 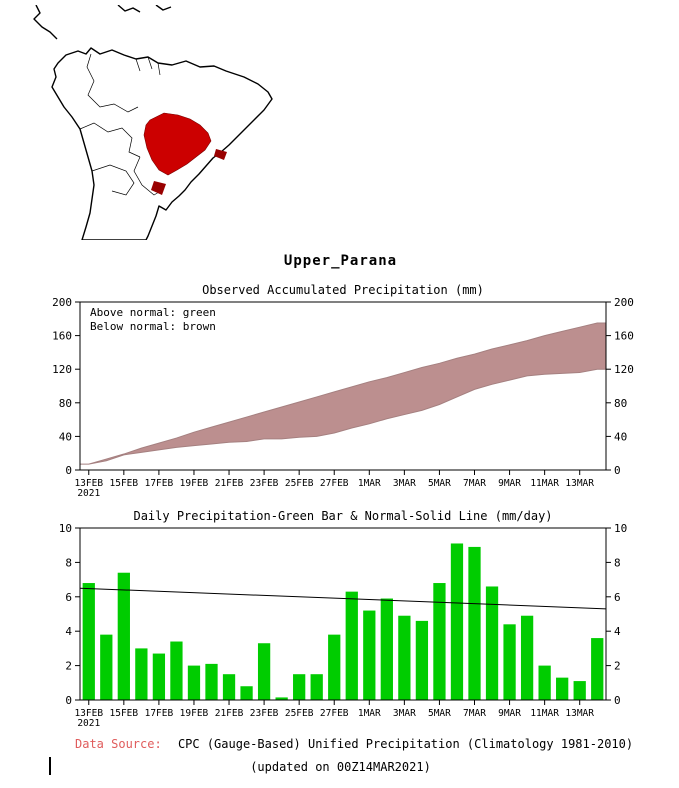 I want to click on data-source-label: Data Source:, so click(x=118, y=744).